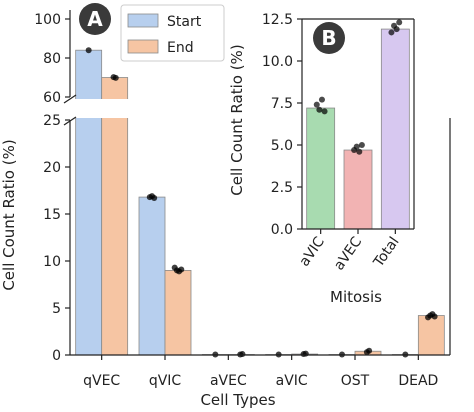  What do you see at coordinates (9, 214) in the screenshot?
I see `y-axis-label: Cell Count Ratio (%)` at bounding box center [9, 214].